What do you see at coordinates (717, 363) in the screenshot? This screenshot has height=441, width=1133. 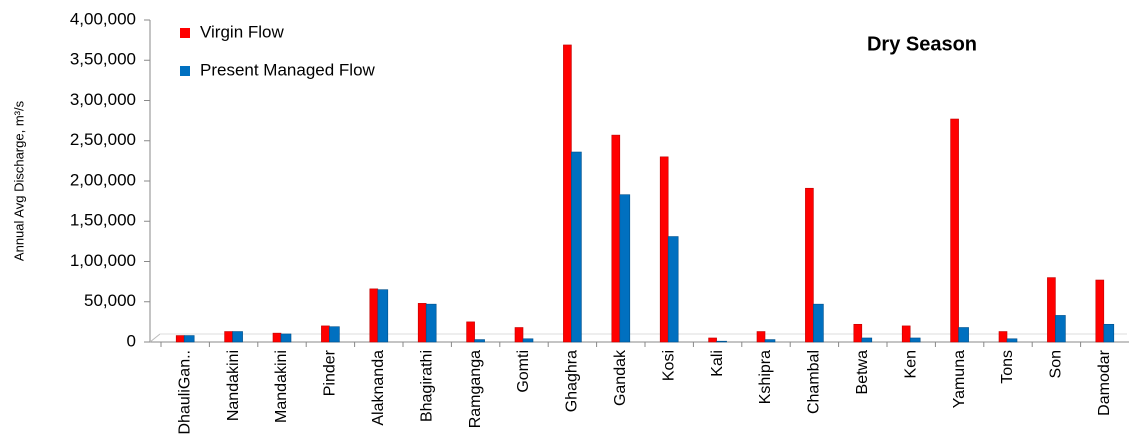 I see `x-tick-label: Kali` at bounding box center [717, 363].